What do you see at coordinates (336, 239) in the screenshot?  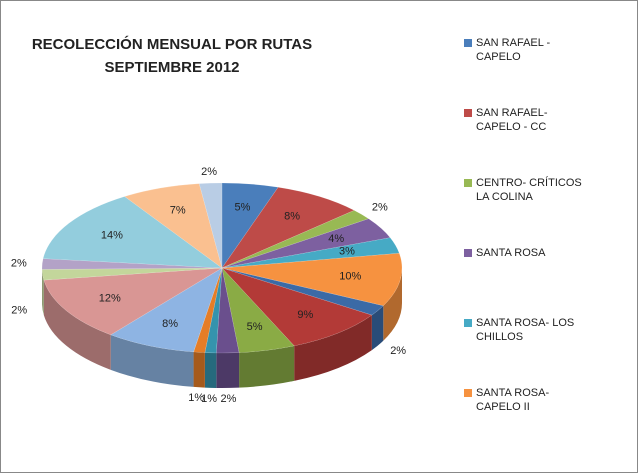 I see `data-label: 4%` at bounding box center [336, 239].